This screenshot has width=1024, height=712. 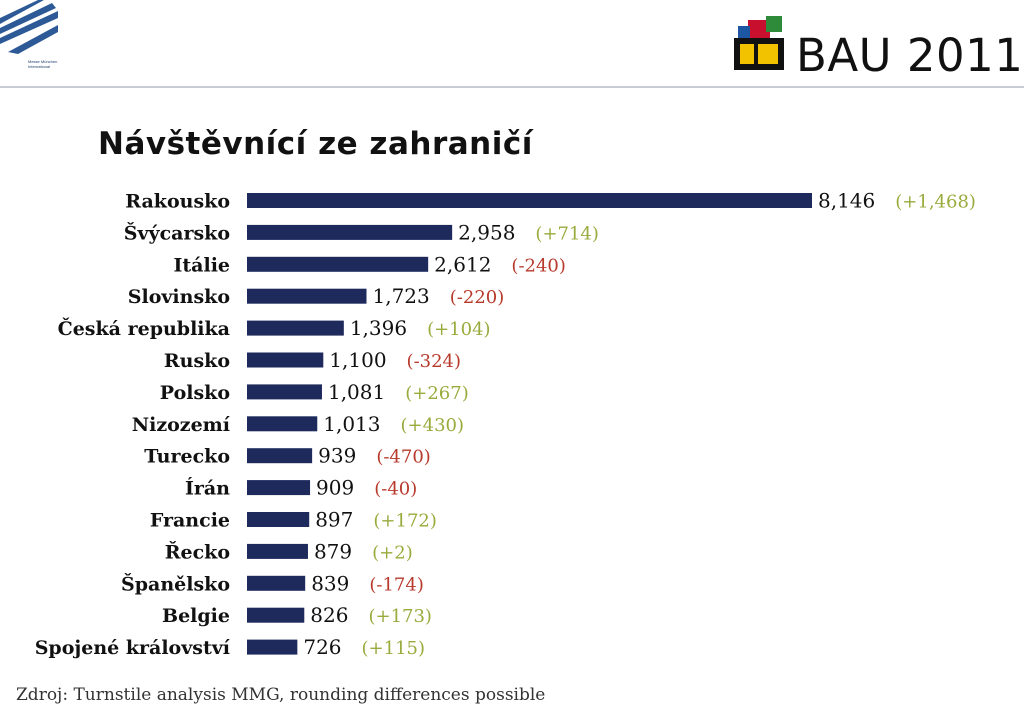 What do you see at coordinates (187, 457) in the screenshot?
I see `category-label: Turecko` at bounding box center [187, 457].